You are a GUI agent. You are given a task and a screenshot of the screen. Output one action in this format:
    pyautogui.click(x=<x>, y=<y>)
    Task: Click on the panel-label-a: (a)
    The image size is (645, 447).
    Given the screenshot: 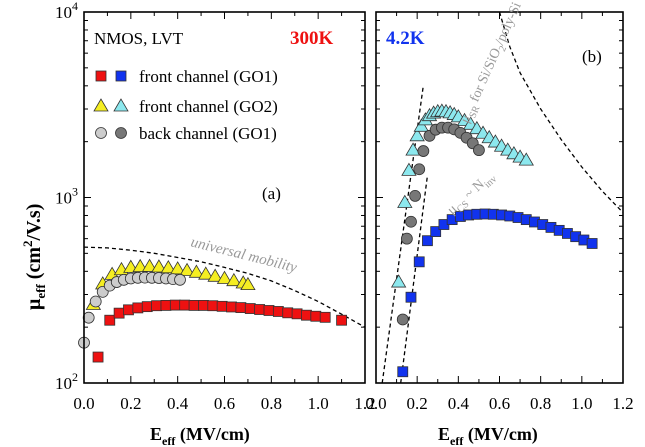 What is the action you would take?
    pyautogui.click(x=271, y=193)
    